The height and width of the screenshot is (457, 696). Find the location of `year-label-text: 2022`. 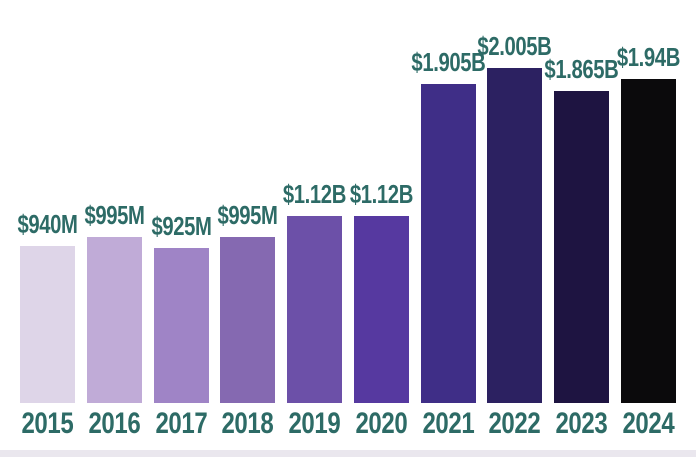

year-label-text: 2022 is located at coordinates (514, 423).